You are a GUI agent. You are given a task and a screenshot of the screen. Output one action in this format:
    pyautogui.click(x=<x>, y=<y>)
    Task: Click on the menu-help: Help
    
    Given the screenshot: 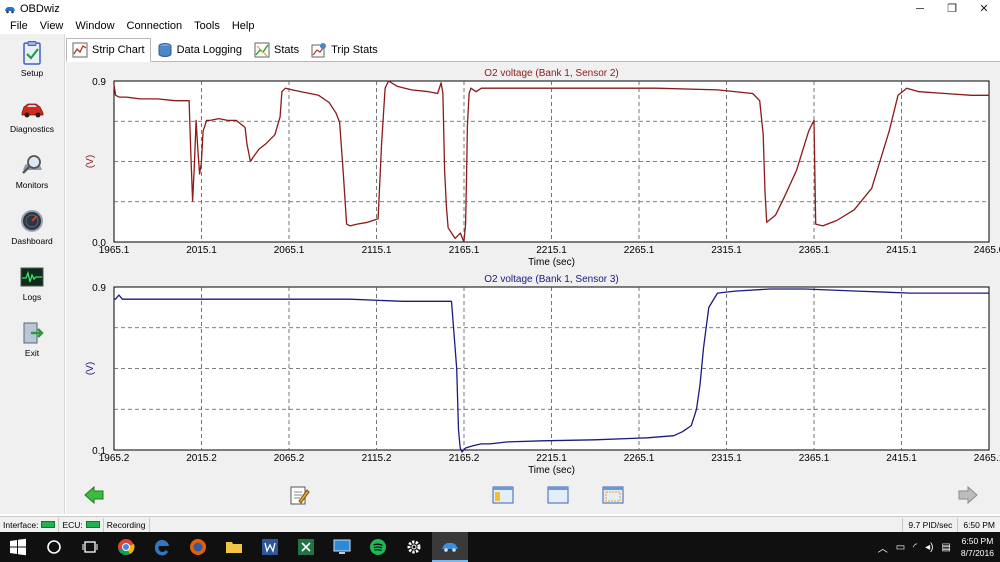 What is the action you would take?
    pyautogui.click(x=243, y=25)
    